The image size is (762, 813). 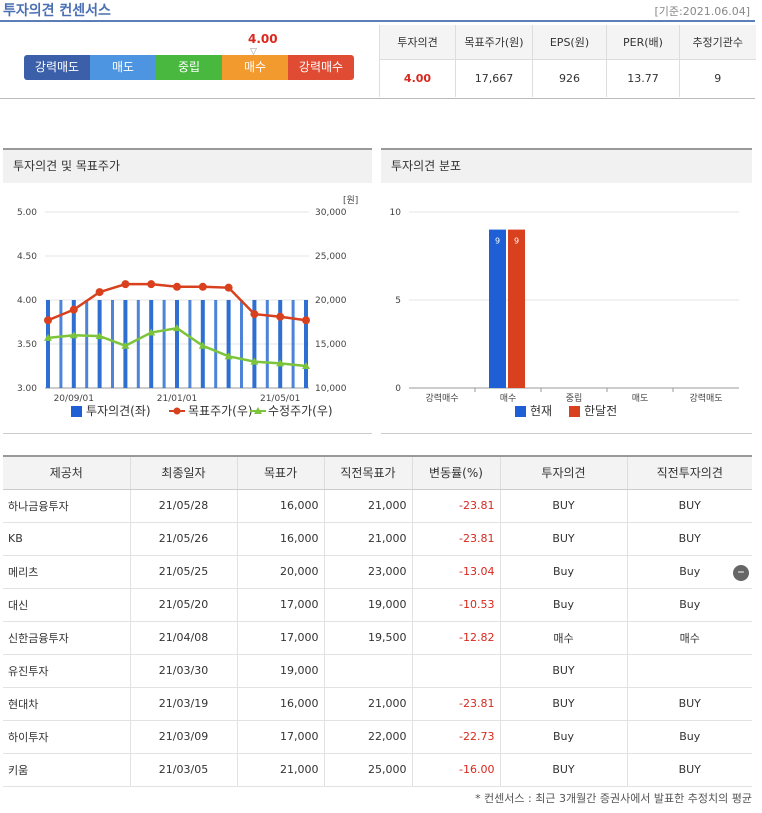 What do you see at coordinates (183, 572) in the screenshot?
I see `date-cell: 21/05/25` at bounding box center [183, 572].